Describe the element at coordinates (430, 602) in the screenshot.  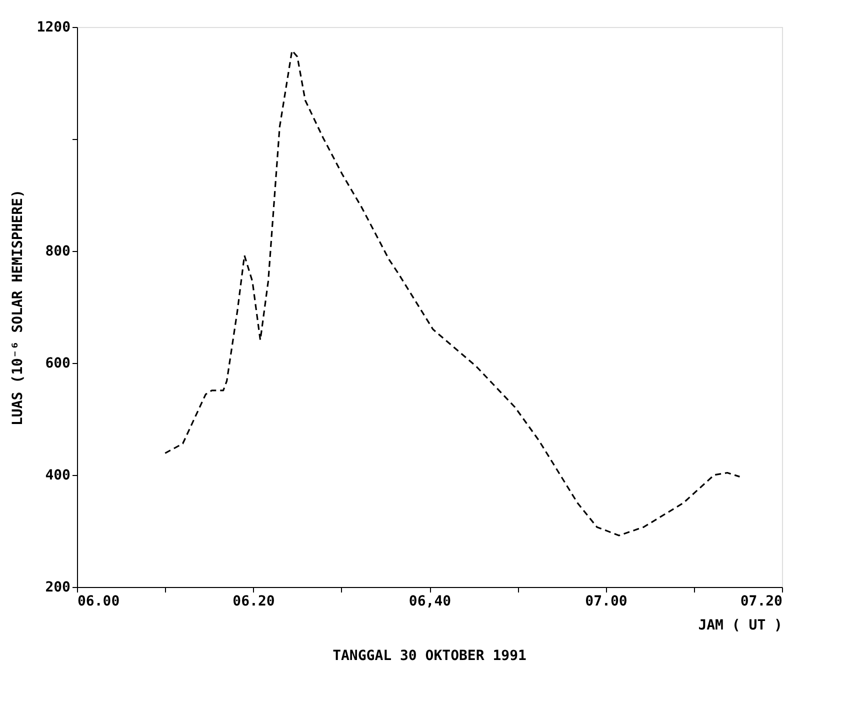
I see `x-tick-label: 06,40` at that location.